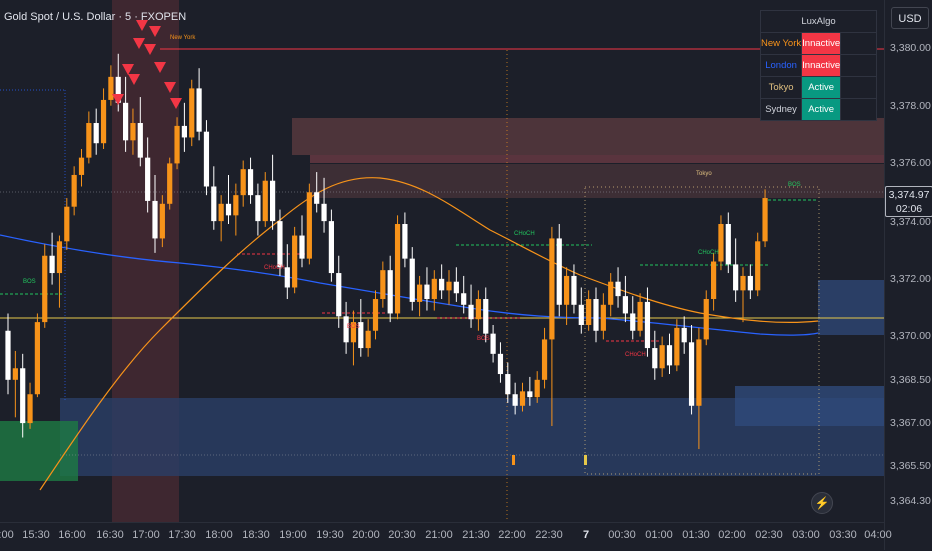 The width and height of the screenshot is (932, 551). What do you see at coordinates (806, 535) in the screenshot?
I see `time-tick: 03:00` at bounding box center [806, 535].